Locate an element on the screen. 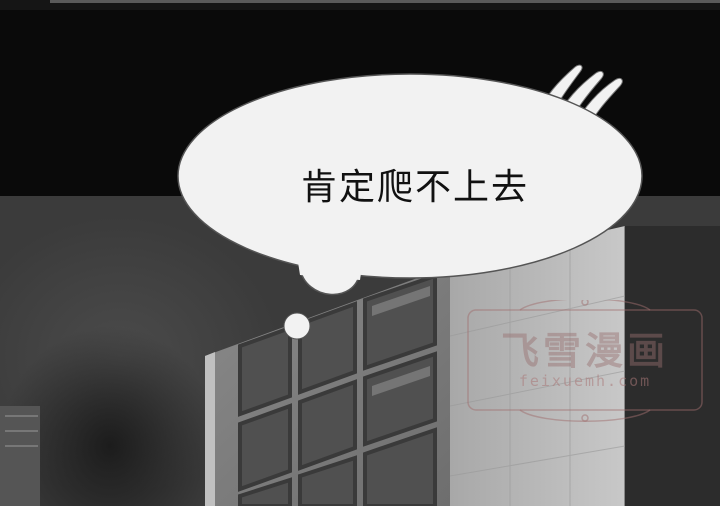 This screenshot has height=506, width=720. previous-panel-edge is located at coordinates (360, 5).